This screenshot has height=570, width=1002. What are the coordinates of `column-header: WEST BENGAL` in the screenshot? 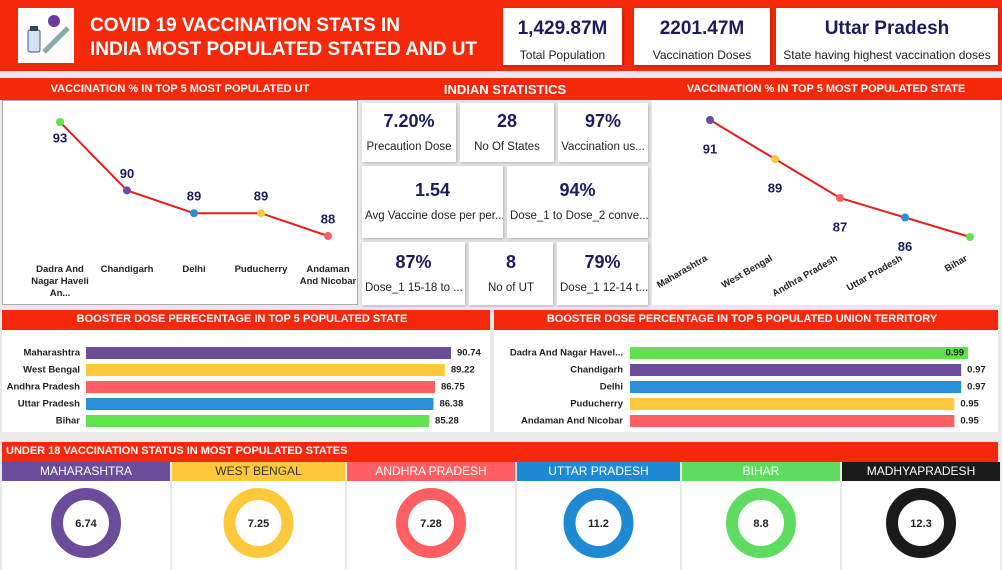 It's located at (258, 471).